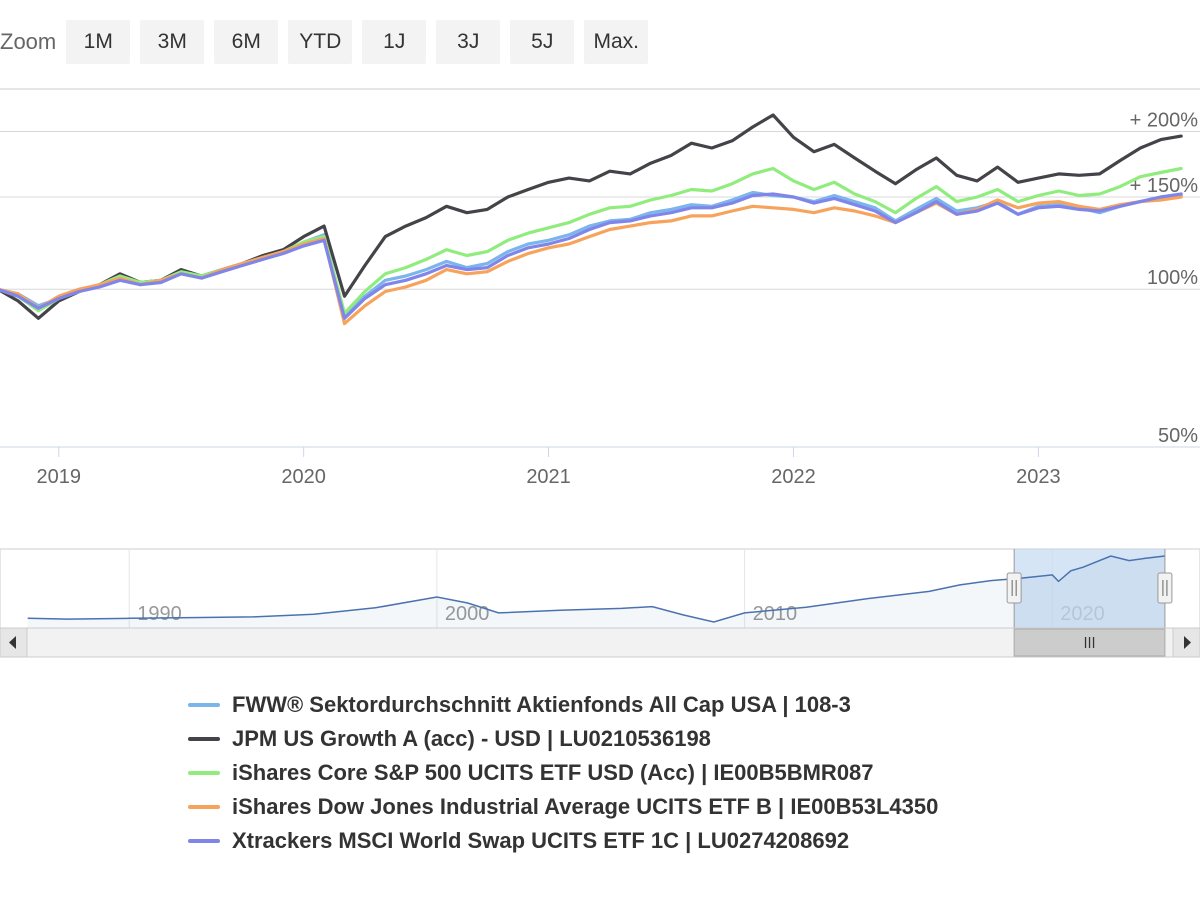  Describe the element at coordinates (1172, 278) in the screenshot. I see `y-tick-label: 100%` at that location.